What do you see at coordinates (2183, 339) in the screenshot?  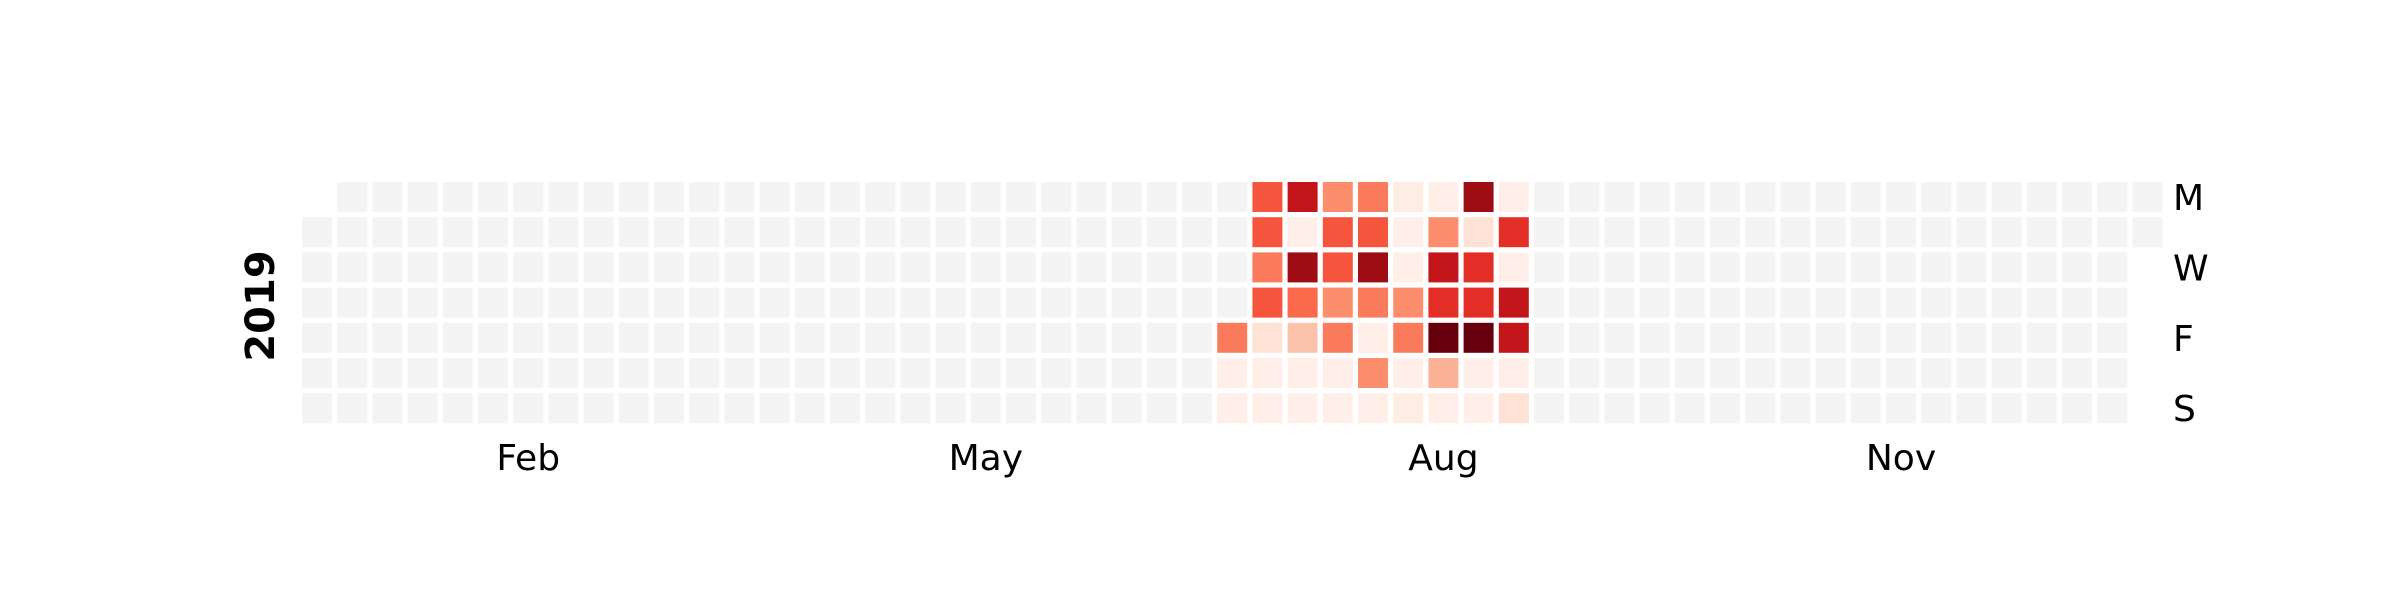 I see `weekday-label-f: F` at bounding box center [2183, 339].